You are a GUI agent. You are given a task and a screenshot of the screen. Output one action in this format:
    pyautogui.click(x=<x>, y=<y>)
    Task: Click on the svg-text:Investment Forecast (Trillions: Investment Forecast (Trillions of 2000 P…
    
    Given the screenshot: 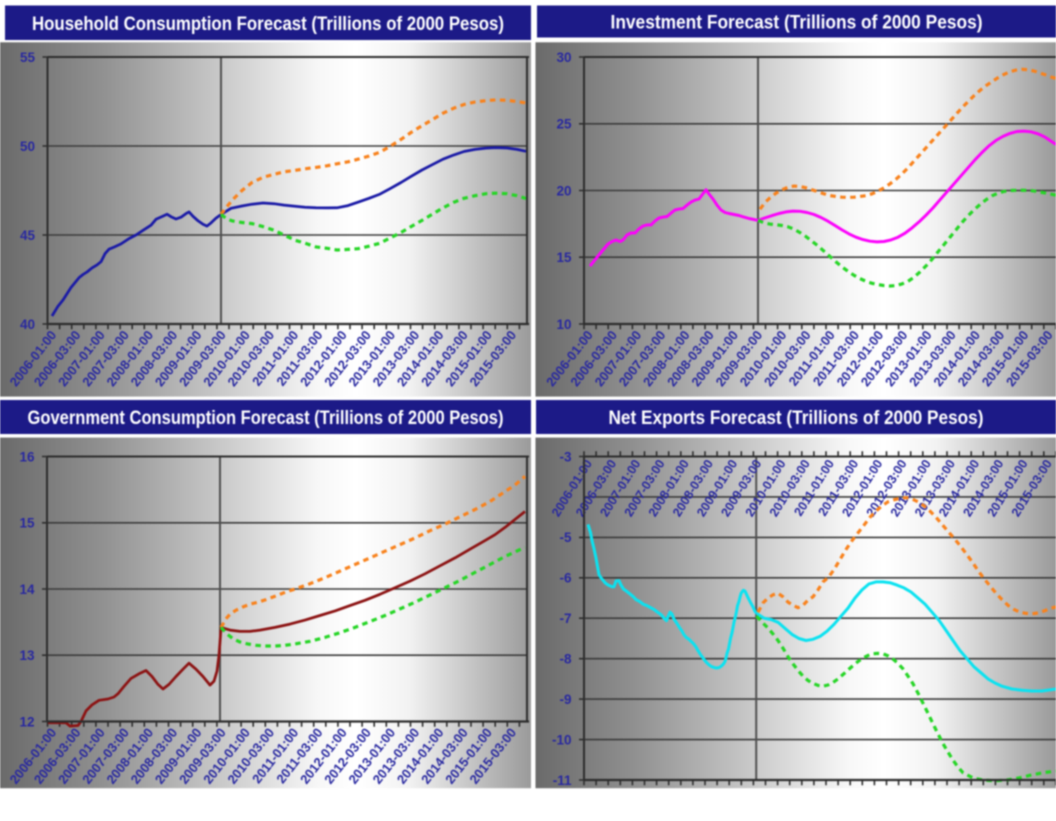 What is the action you would take?
    pyautogui.click(x=797, y=23)
    